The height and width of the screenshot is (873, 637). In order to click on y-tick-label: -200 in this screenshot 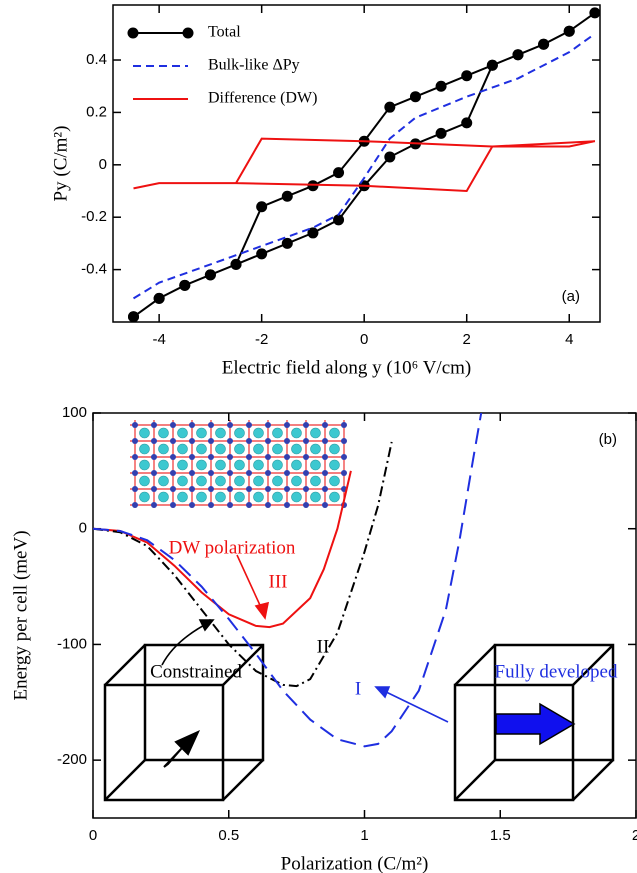, I will do `click(72, 759)`.